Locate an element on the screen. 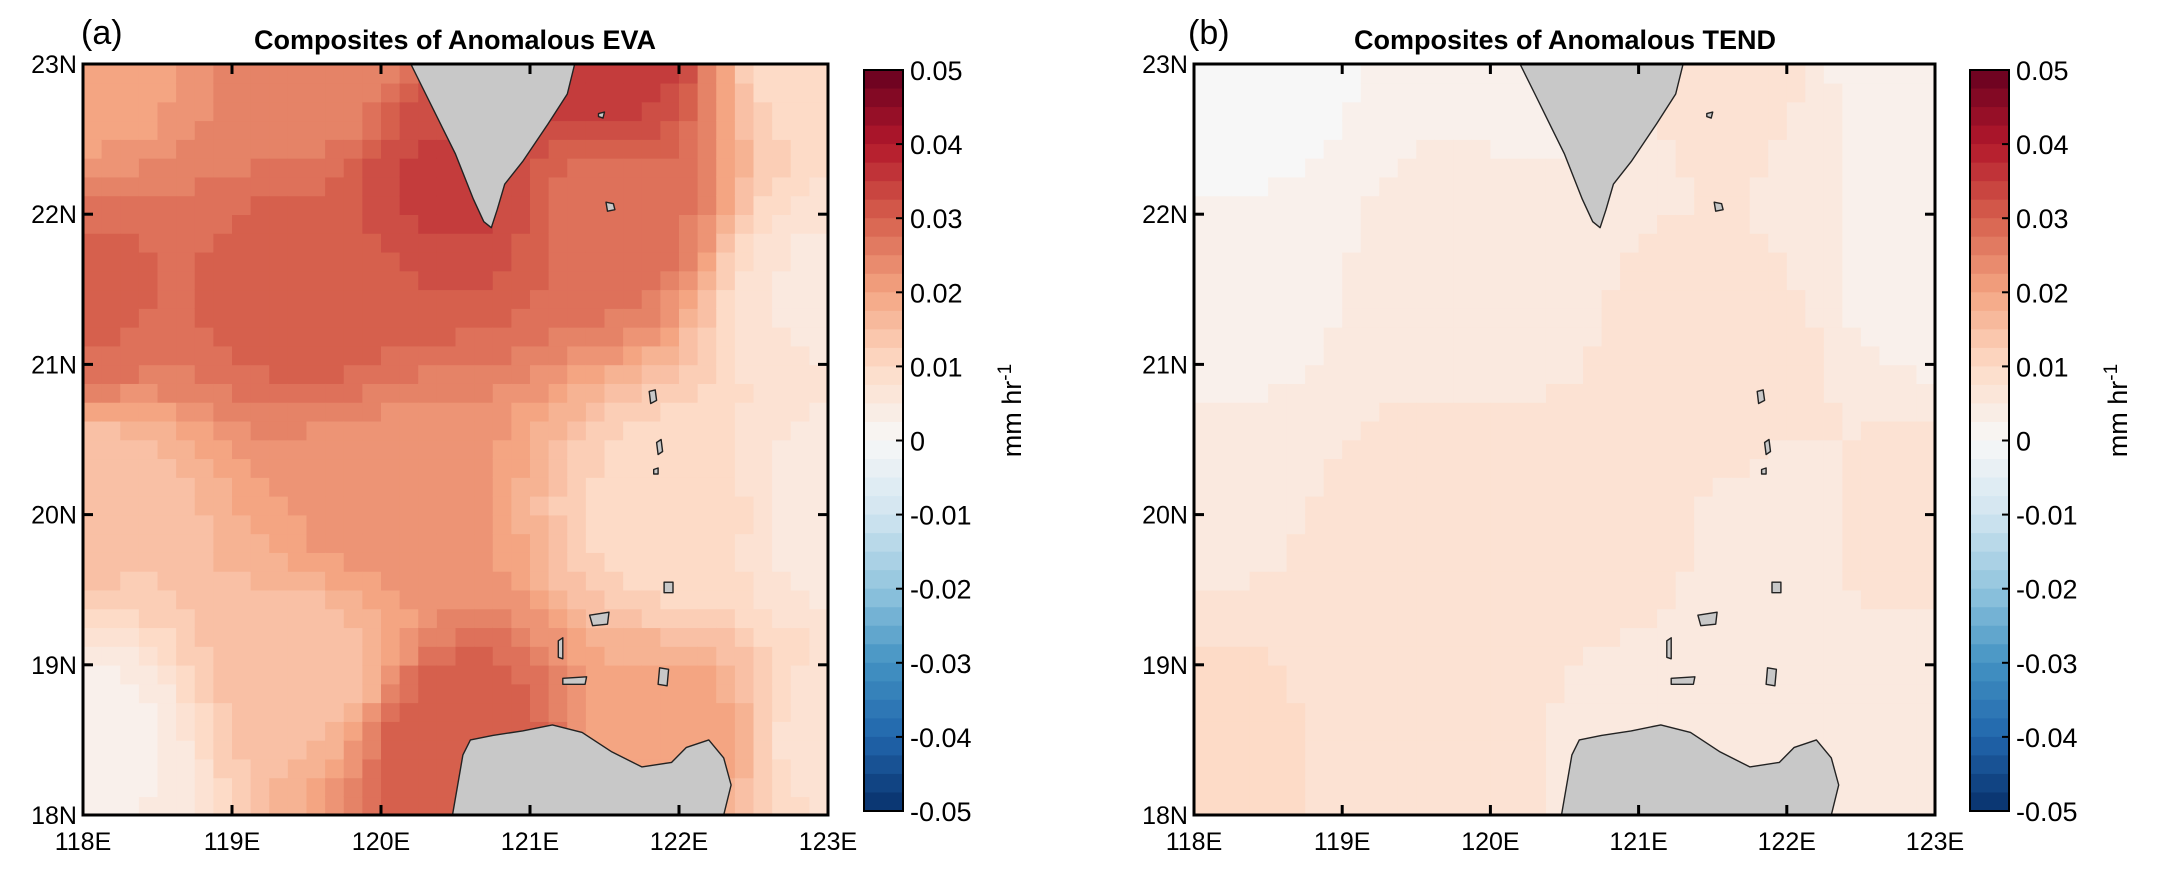 Image resolution: width=2158 pixels, height=870 pixels. panel-label: (a) is located at coordinates (102, 33).